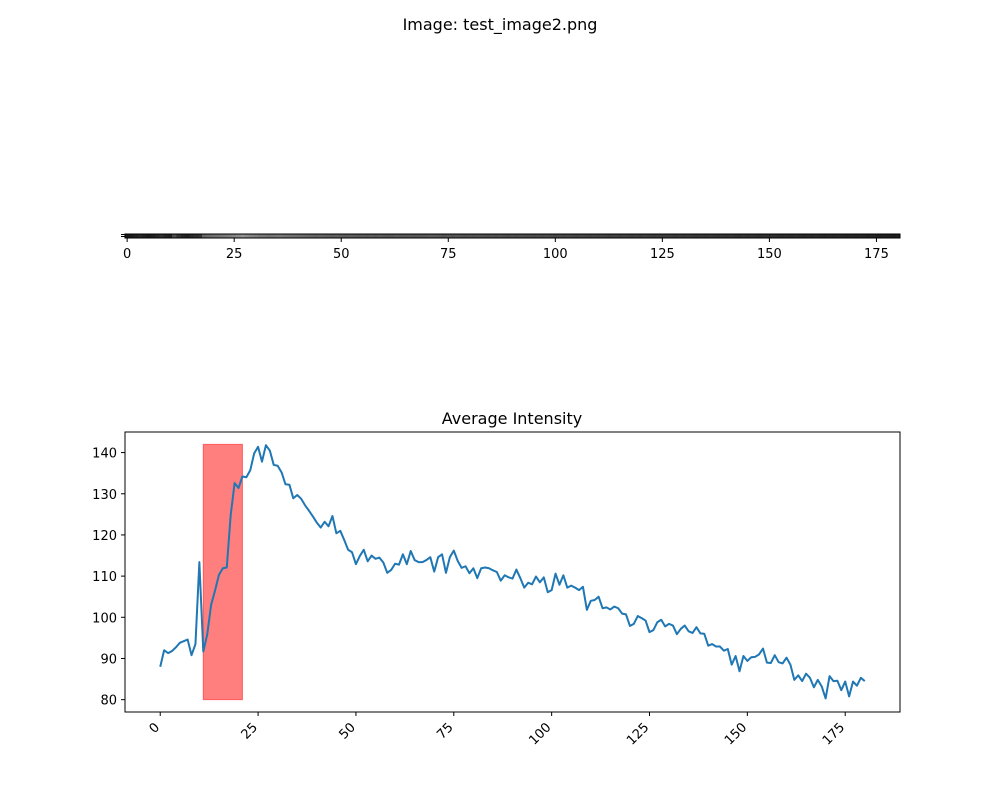 The image size is (1000, 800). I want to click on image-strip-x-tick-label: 25, so click(234, 254).